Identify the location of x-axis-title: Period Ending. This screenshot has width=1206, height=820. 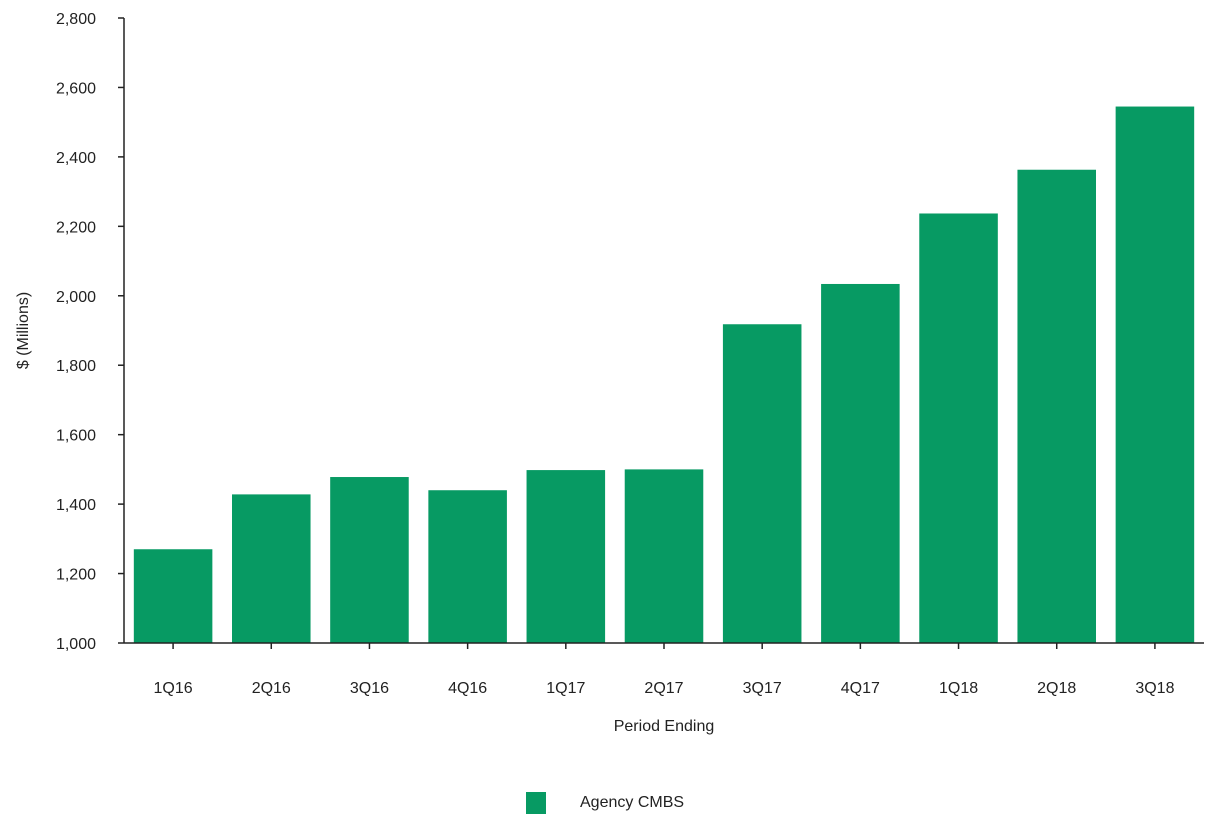
(664, 726).